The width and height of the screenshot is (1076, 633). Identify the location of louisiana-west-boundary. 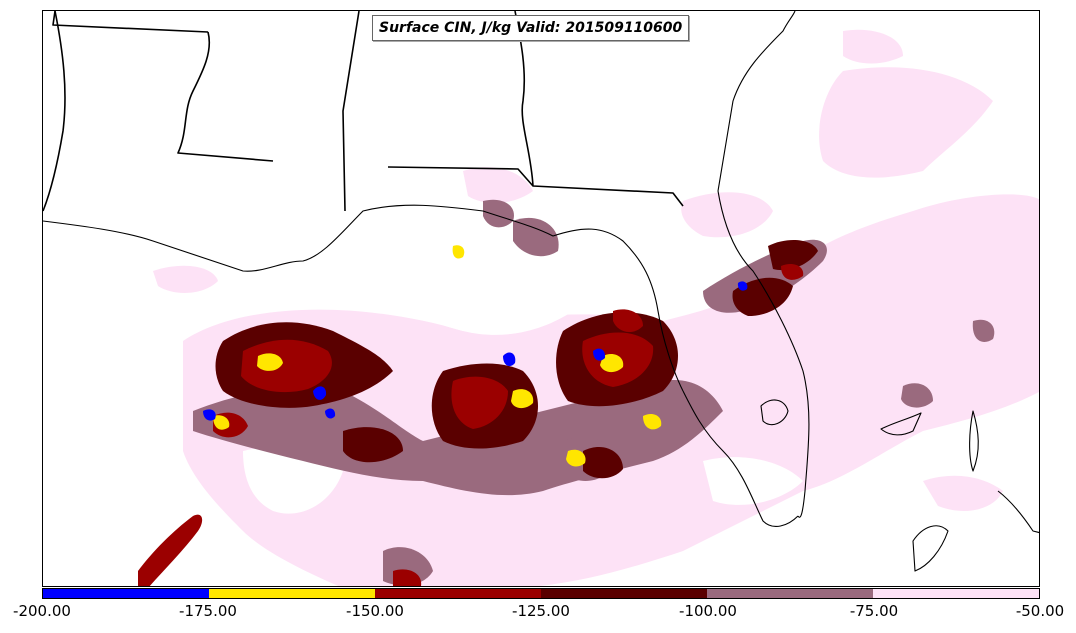
(54, 111).